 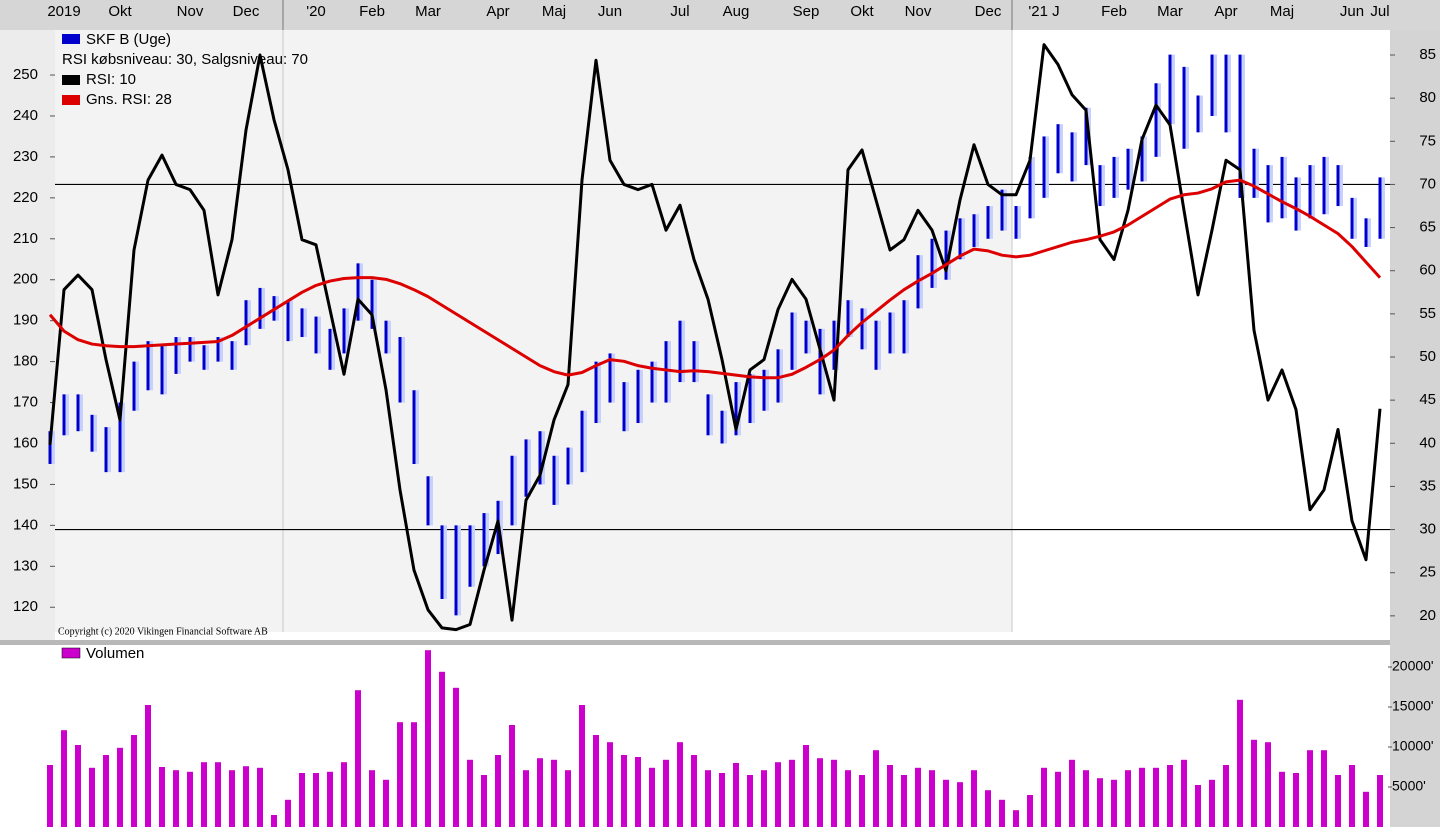 I want to click on y-tick-label: 220, so click(x=25, y=197).